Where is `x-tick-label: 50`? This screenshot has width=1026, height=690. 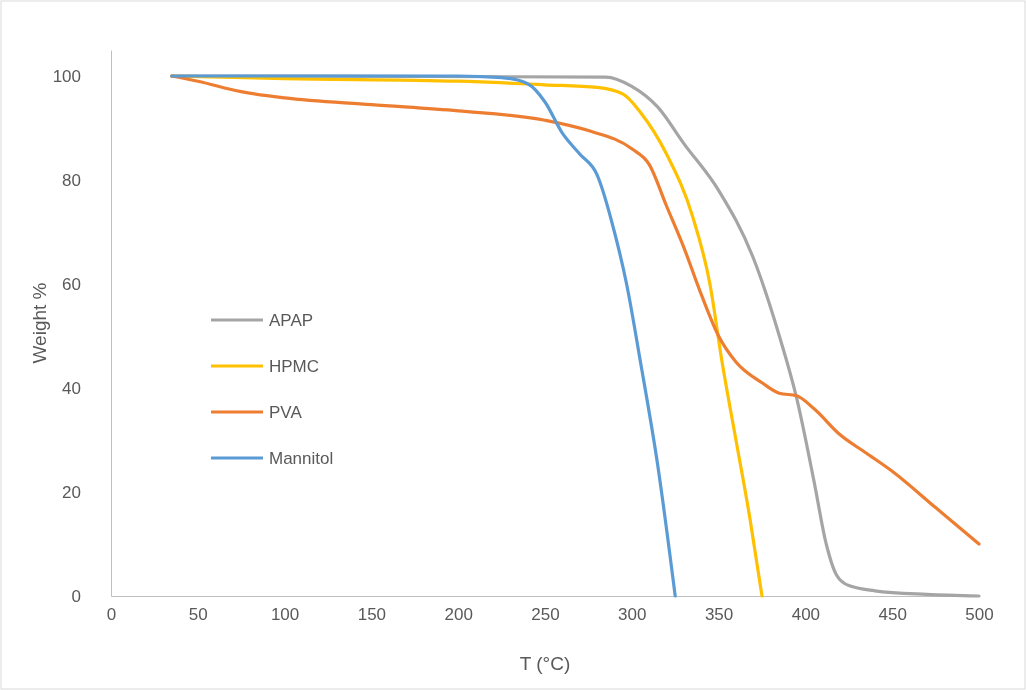 x-tick-label: 50 is located at coordinates (198, 615).